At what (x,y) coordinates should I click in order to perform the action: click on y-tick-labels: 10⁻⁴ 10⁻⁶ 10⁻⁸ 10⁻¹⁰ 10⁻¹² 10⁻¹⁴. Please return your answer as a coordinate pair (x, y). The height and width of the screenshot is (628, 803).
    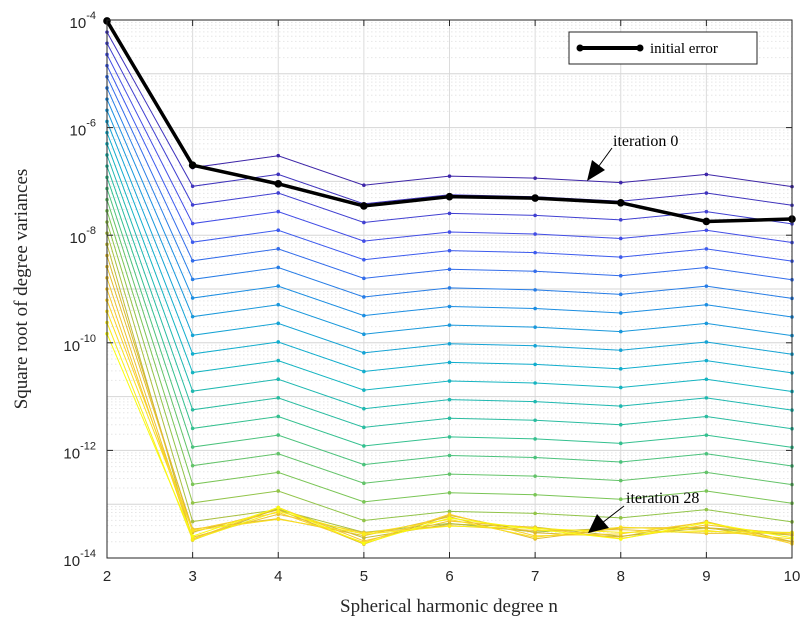
    Looking at the image, I should click on (79, 290).